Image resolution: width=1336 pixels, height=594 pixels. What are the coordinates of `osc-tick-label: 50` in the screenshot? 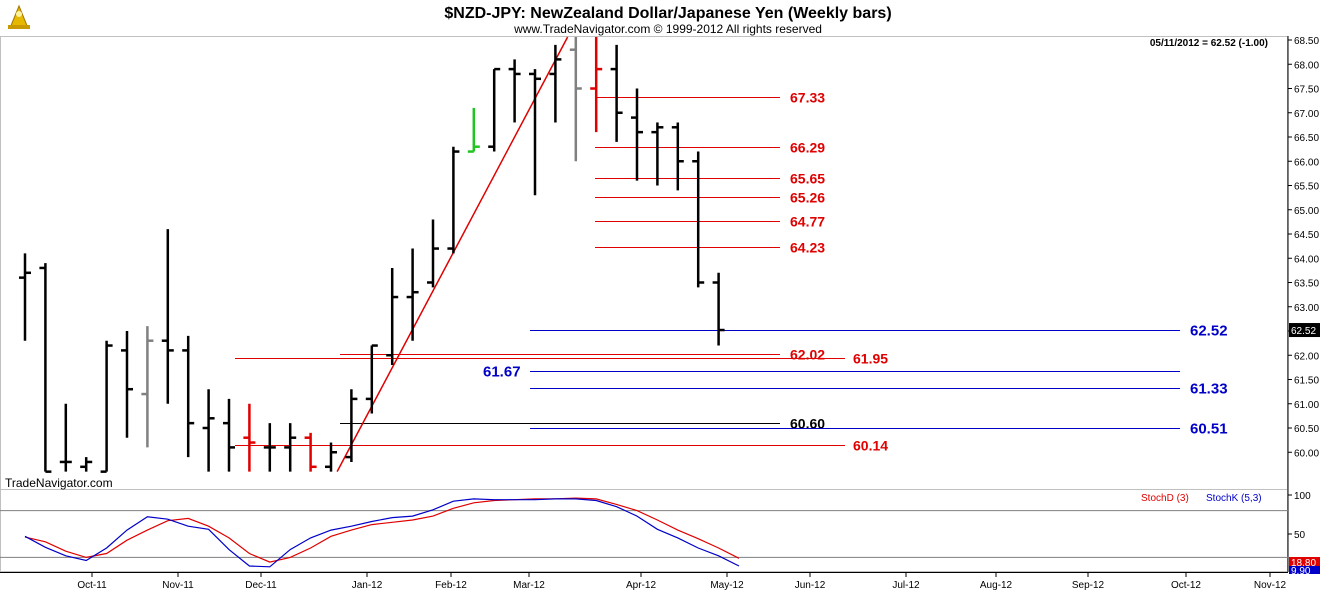 It's located at (1300, 535).